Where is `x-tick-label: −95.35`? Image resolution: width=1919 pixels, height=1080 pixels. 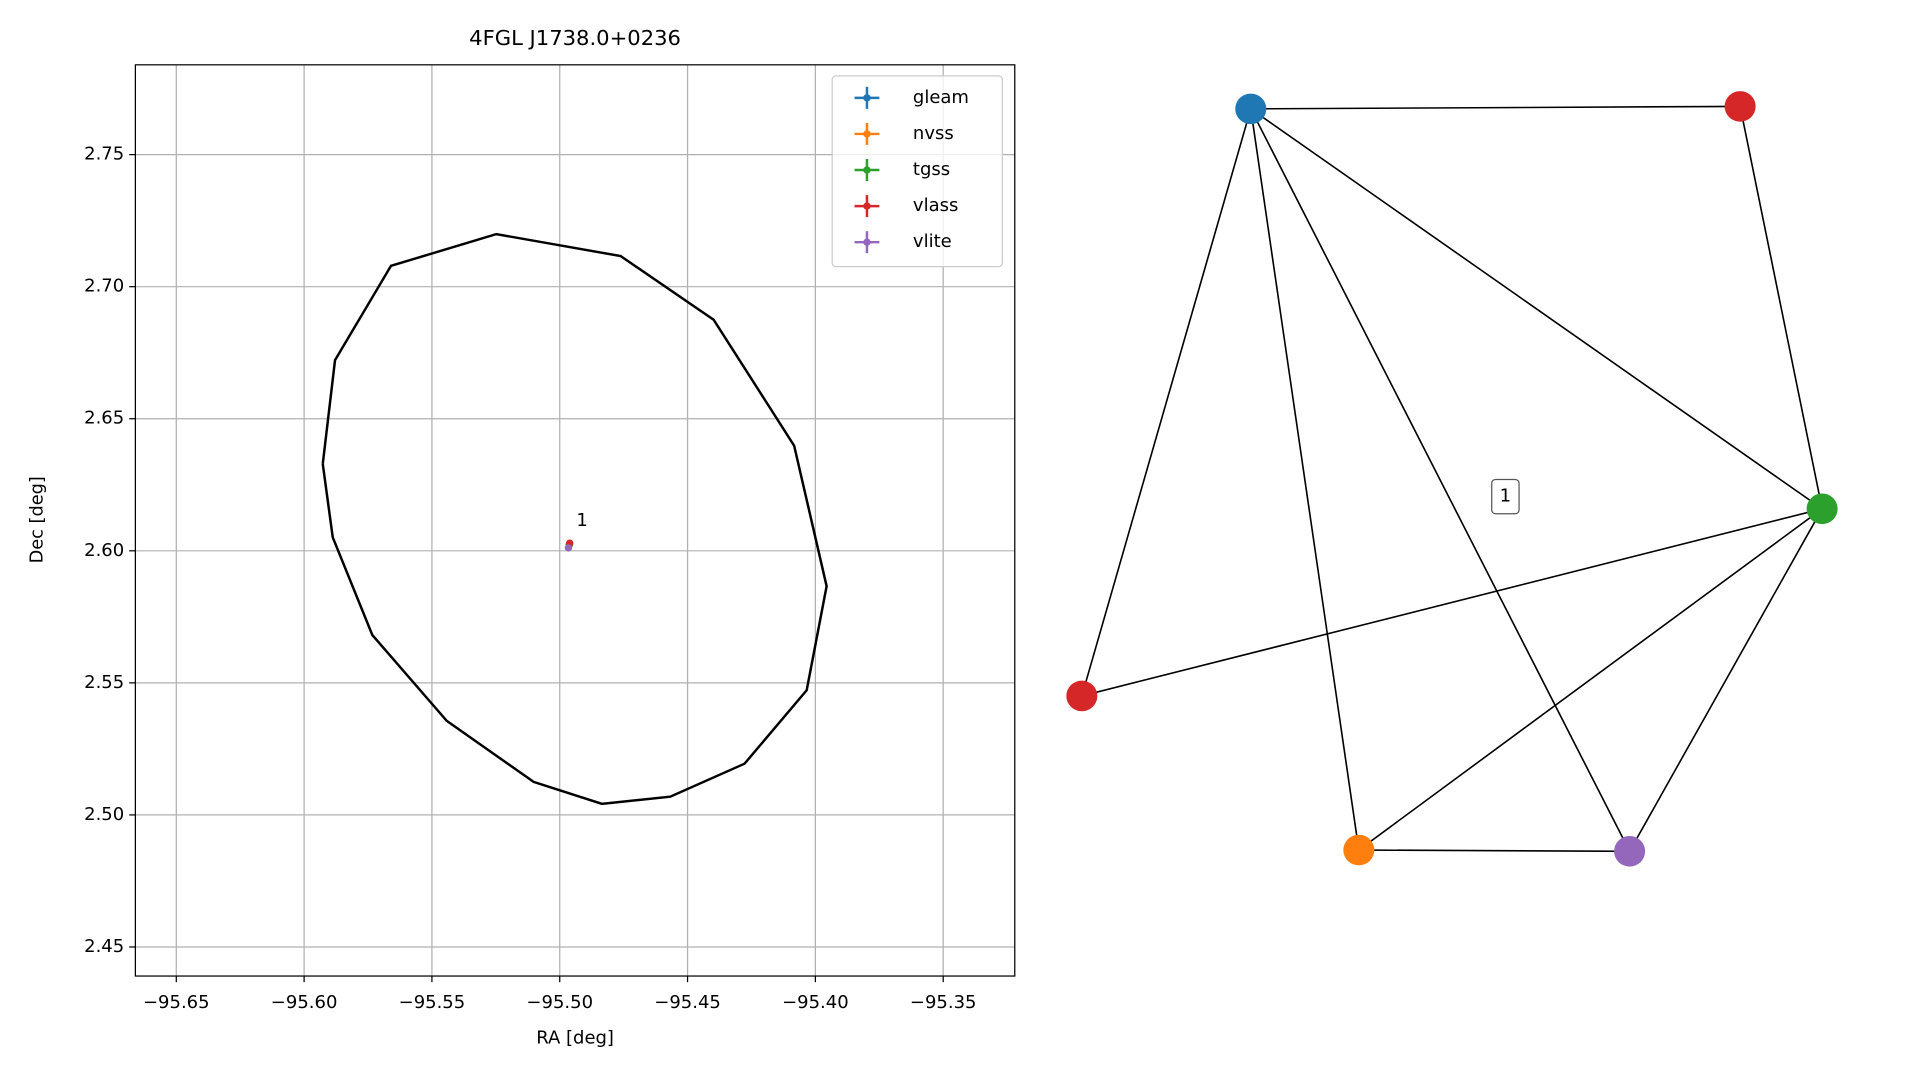 x-tick-label: −95.35 is located at coordinates (943, 1002).